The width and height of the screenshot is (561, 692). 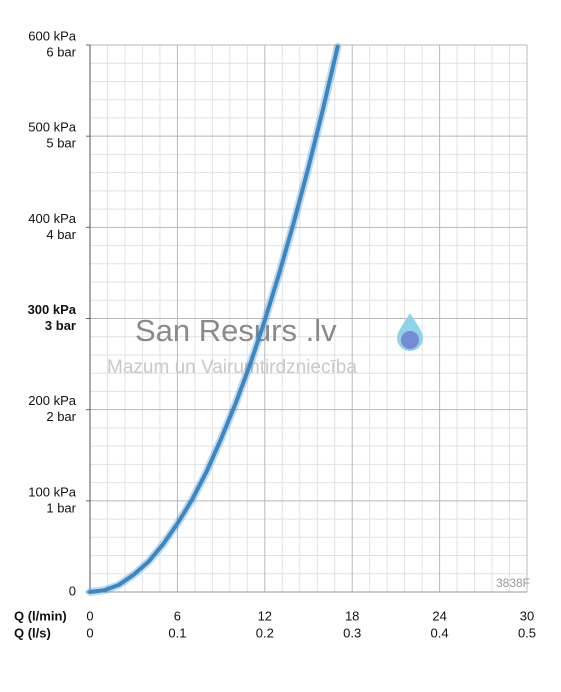 I want to click on y-tick-bar-label: 6 bar, so click(x=61, y=51).